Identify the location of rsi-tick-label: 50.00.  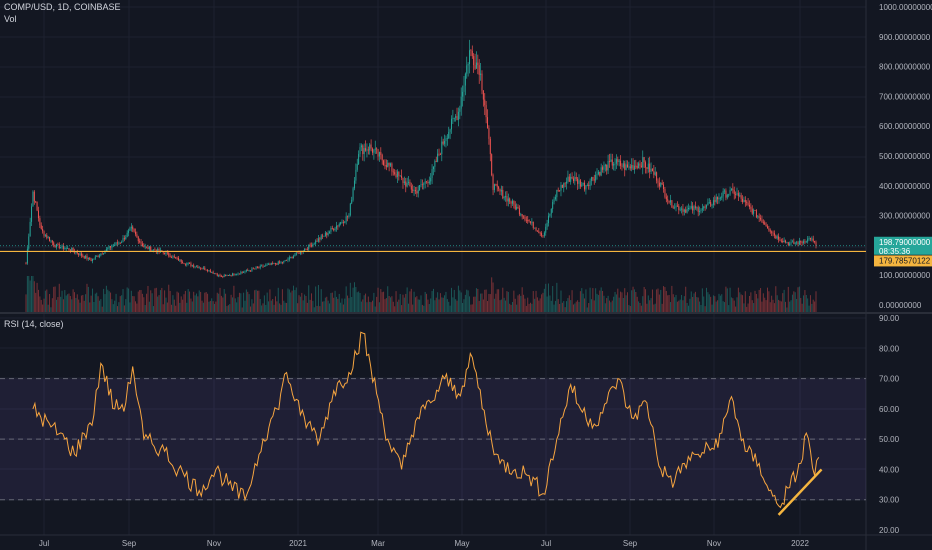
(889, 439).